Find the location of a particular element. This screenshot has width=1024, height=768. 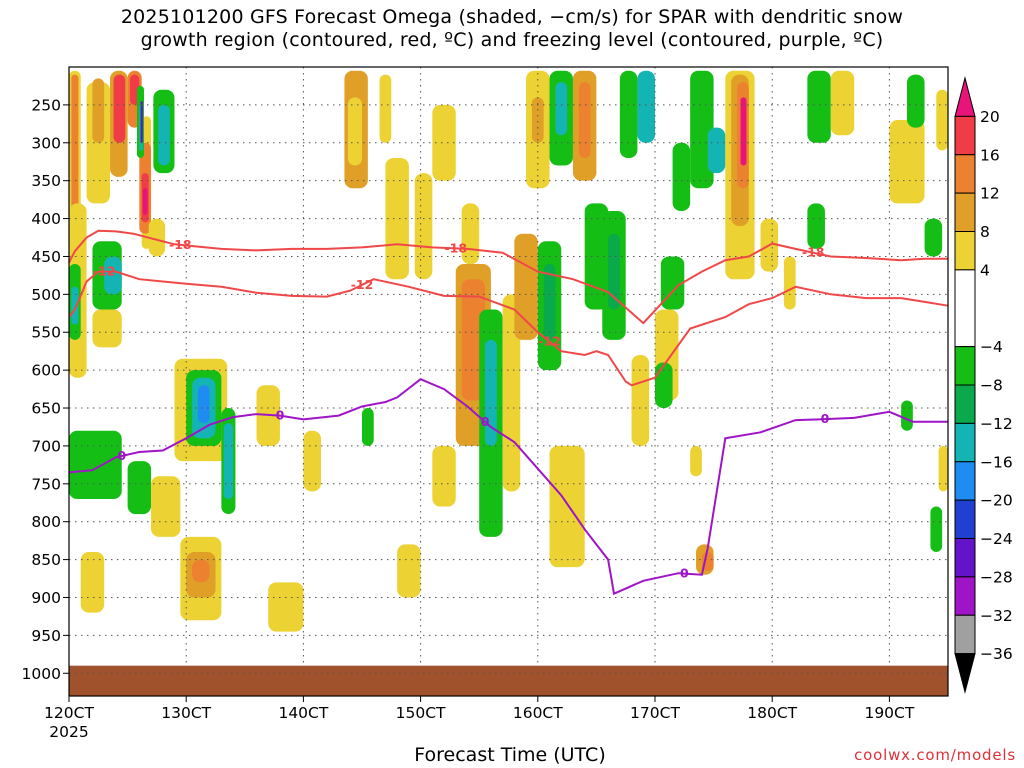

y-tick-label: 600 is located at coordinates (46, 371).